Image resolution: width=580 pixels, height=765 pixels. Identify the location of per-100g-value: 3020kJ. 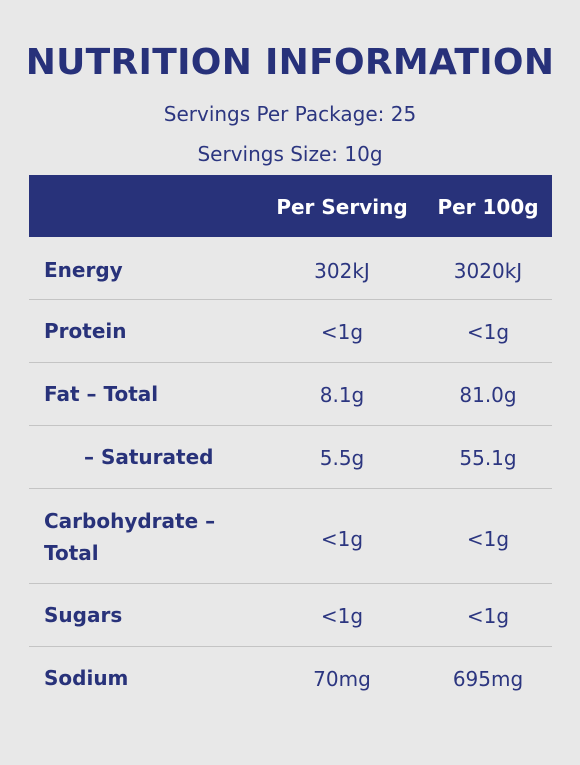
(488, 271).